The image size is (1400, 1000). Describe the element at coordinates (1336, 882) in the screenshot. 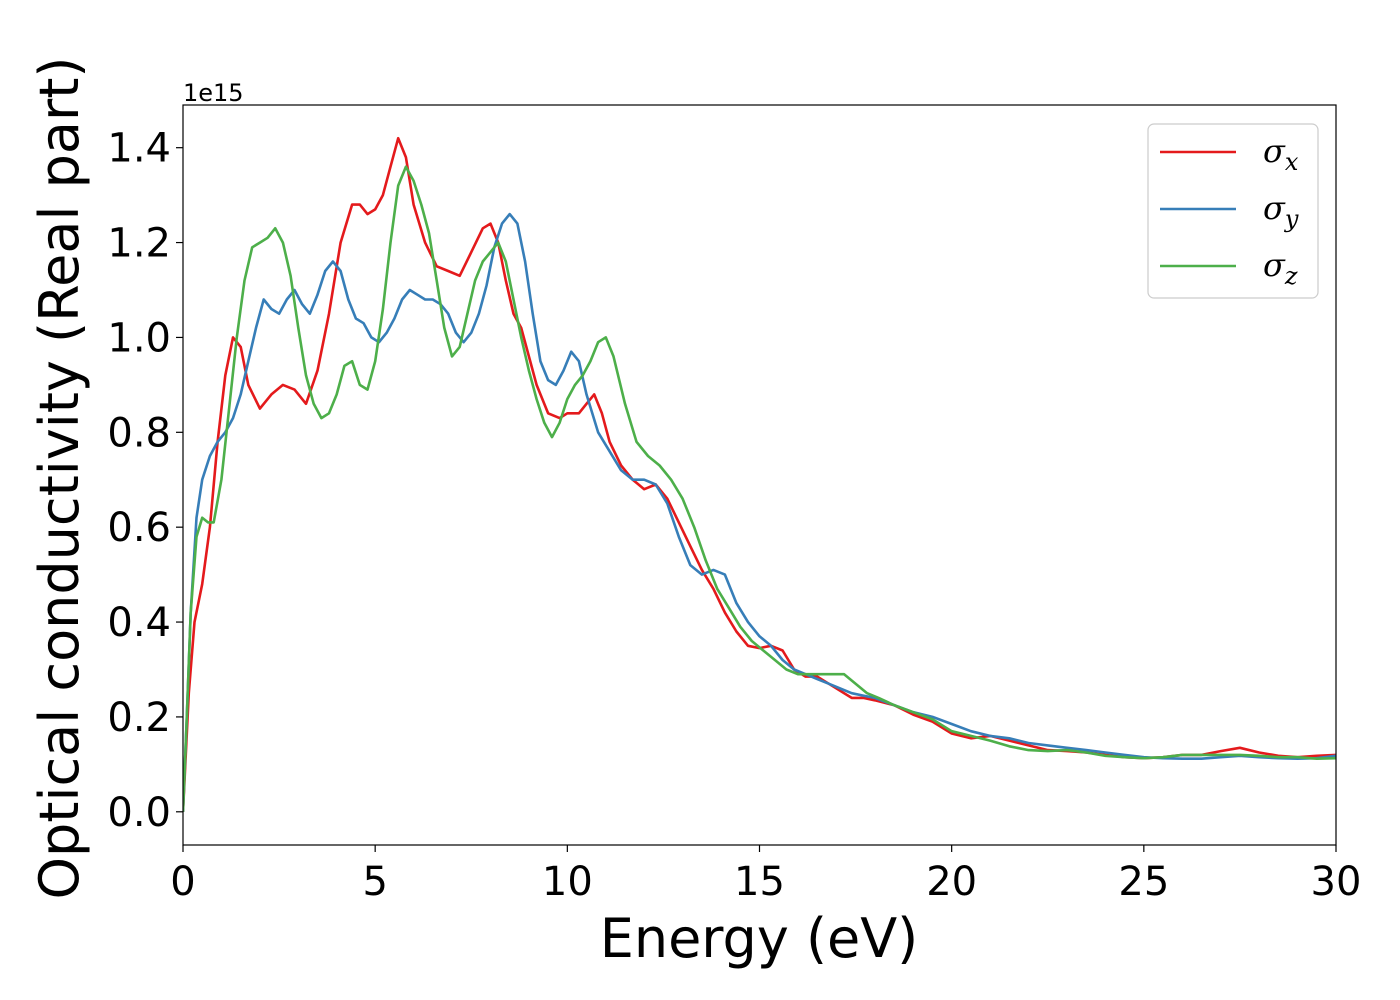

I see `x-tick-label: 30` at that location.